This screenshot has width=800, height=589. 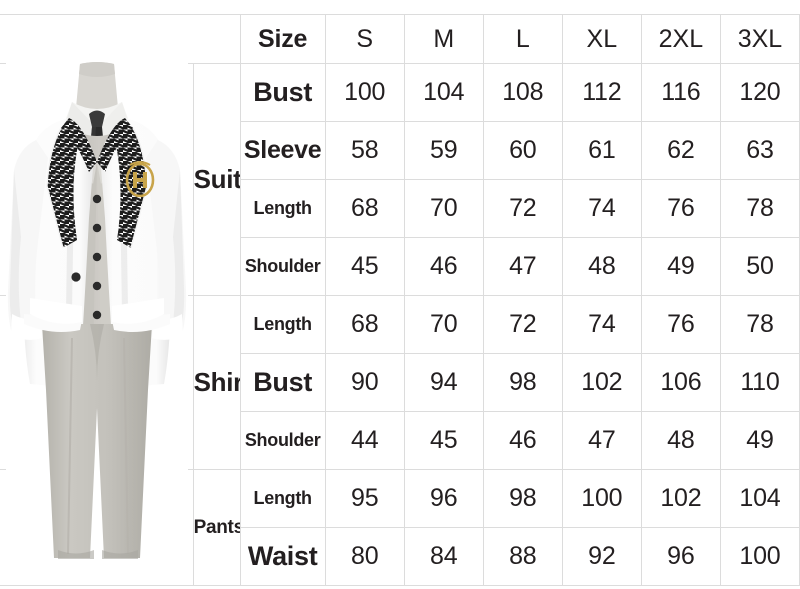 What do you see at coordinates (364, 266) in the screenshot?
I see `cell-suit-shoulder-s: 45` at bounding box center [364, 266].